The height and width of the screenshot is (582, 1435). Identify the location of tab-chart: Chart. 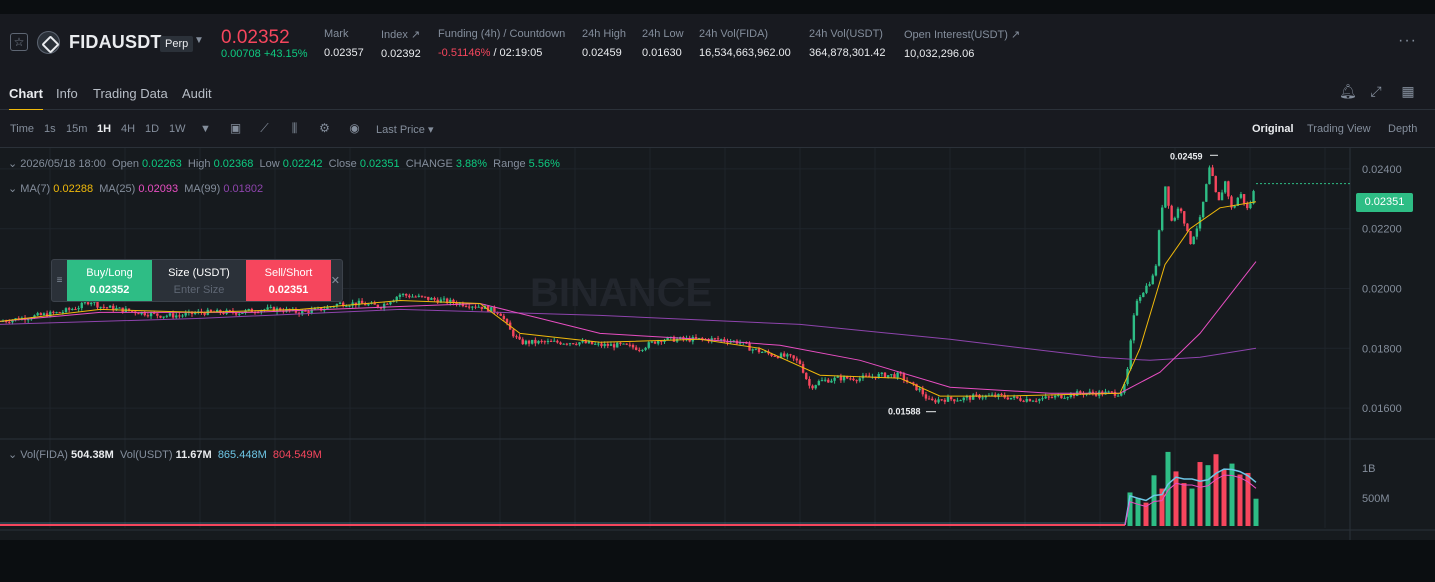
(26, 98).